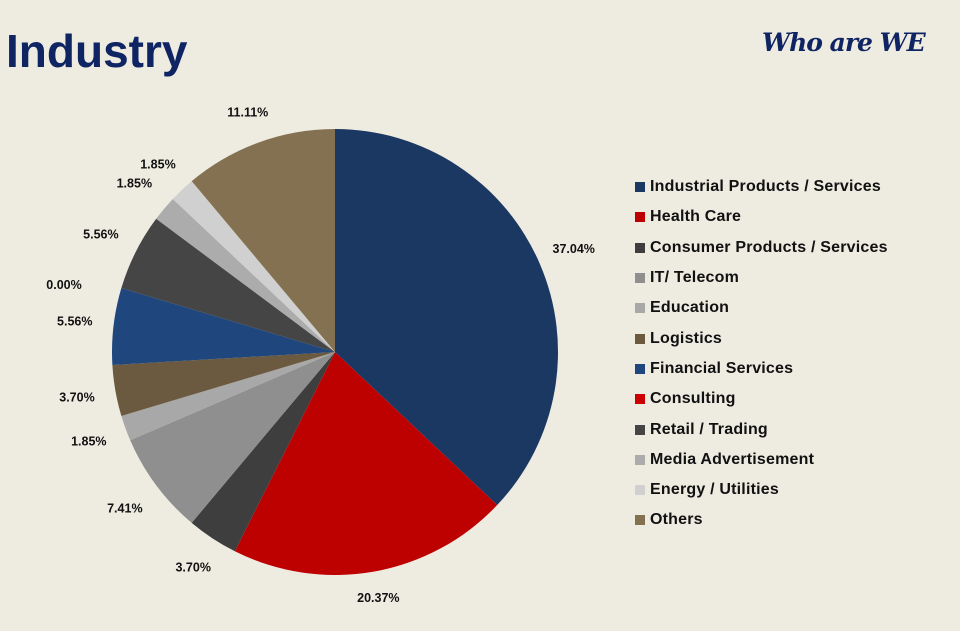 Image resolution: width=960 pixels, height=631 pixels. I want to click on legend-label: Financial Services, so click(722, 368).